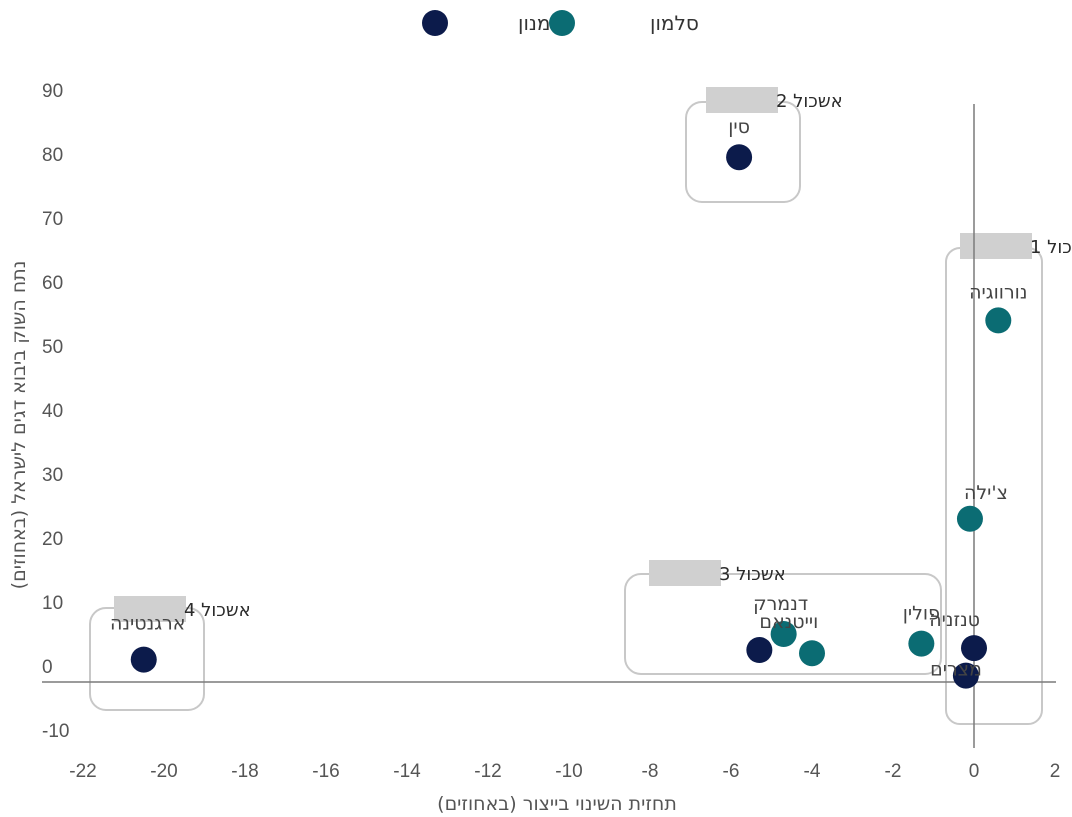  Describe the element at coordinates (147, 624) in the screenshot. I see `point-label: ארגנטינה` at that location.